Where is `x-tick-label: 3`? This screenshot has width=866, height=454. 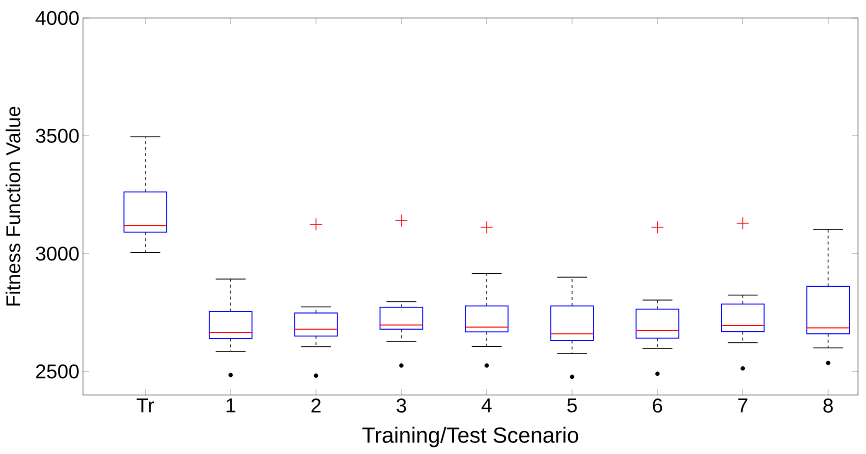 x-tick-label: 3 is located at coordinates (401, 405).